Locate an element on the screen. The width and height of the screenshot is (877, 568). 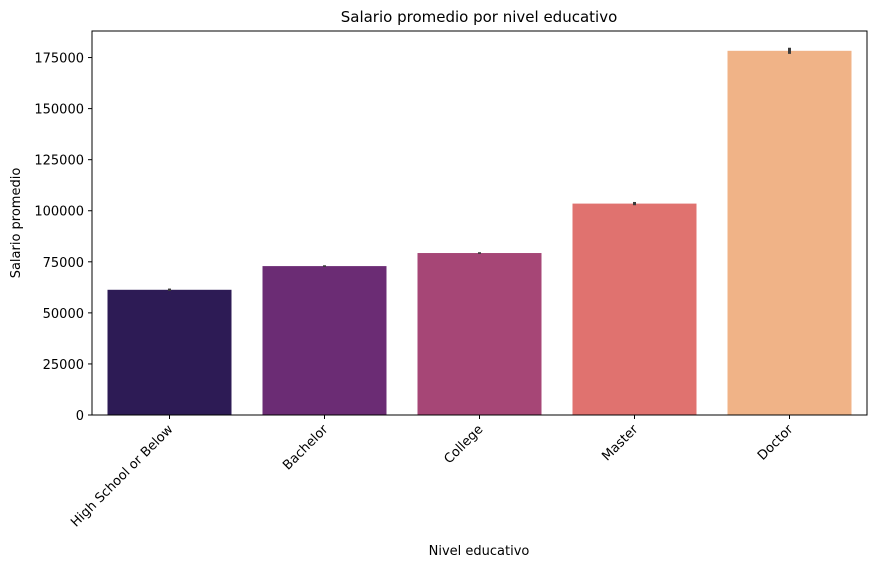
x-tick-label: High School or Below is located at coordinates (122, 476).